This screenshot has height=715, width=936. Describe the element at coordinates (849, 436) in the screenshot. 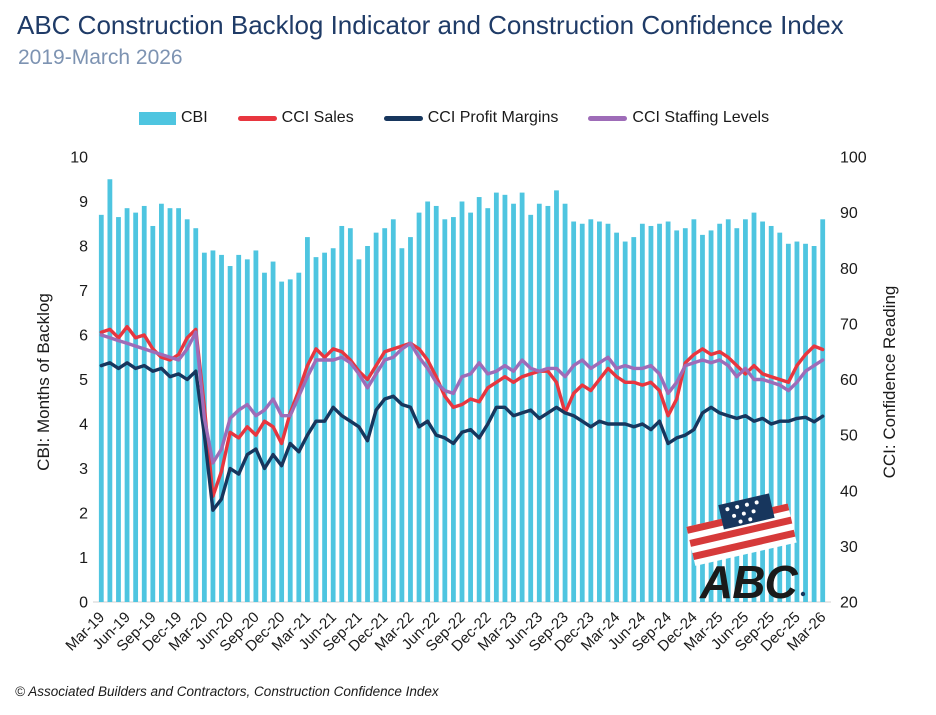

I see `right-axis-tick: 50` at that location.